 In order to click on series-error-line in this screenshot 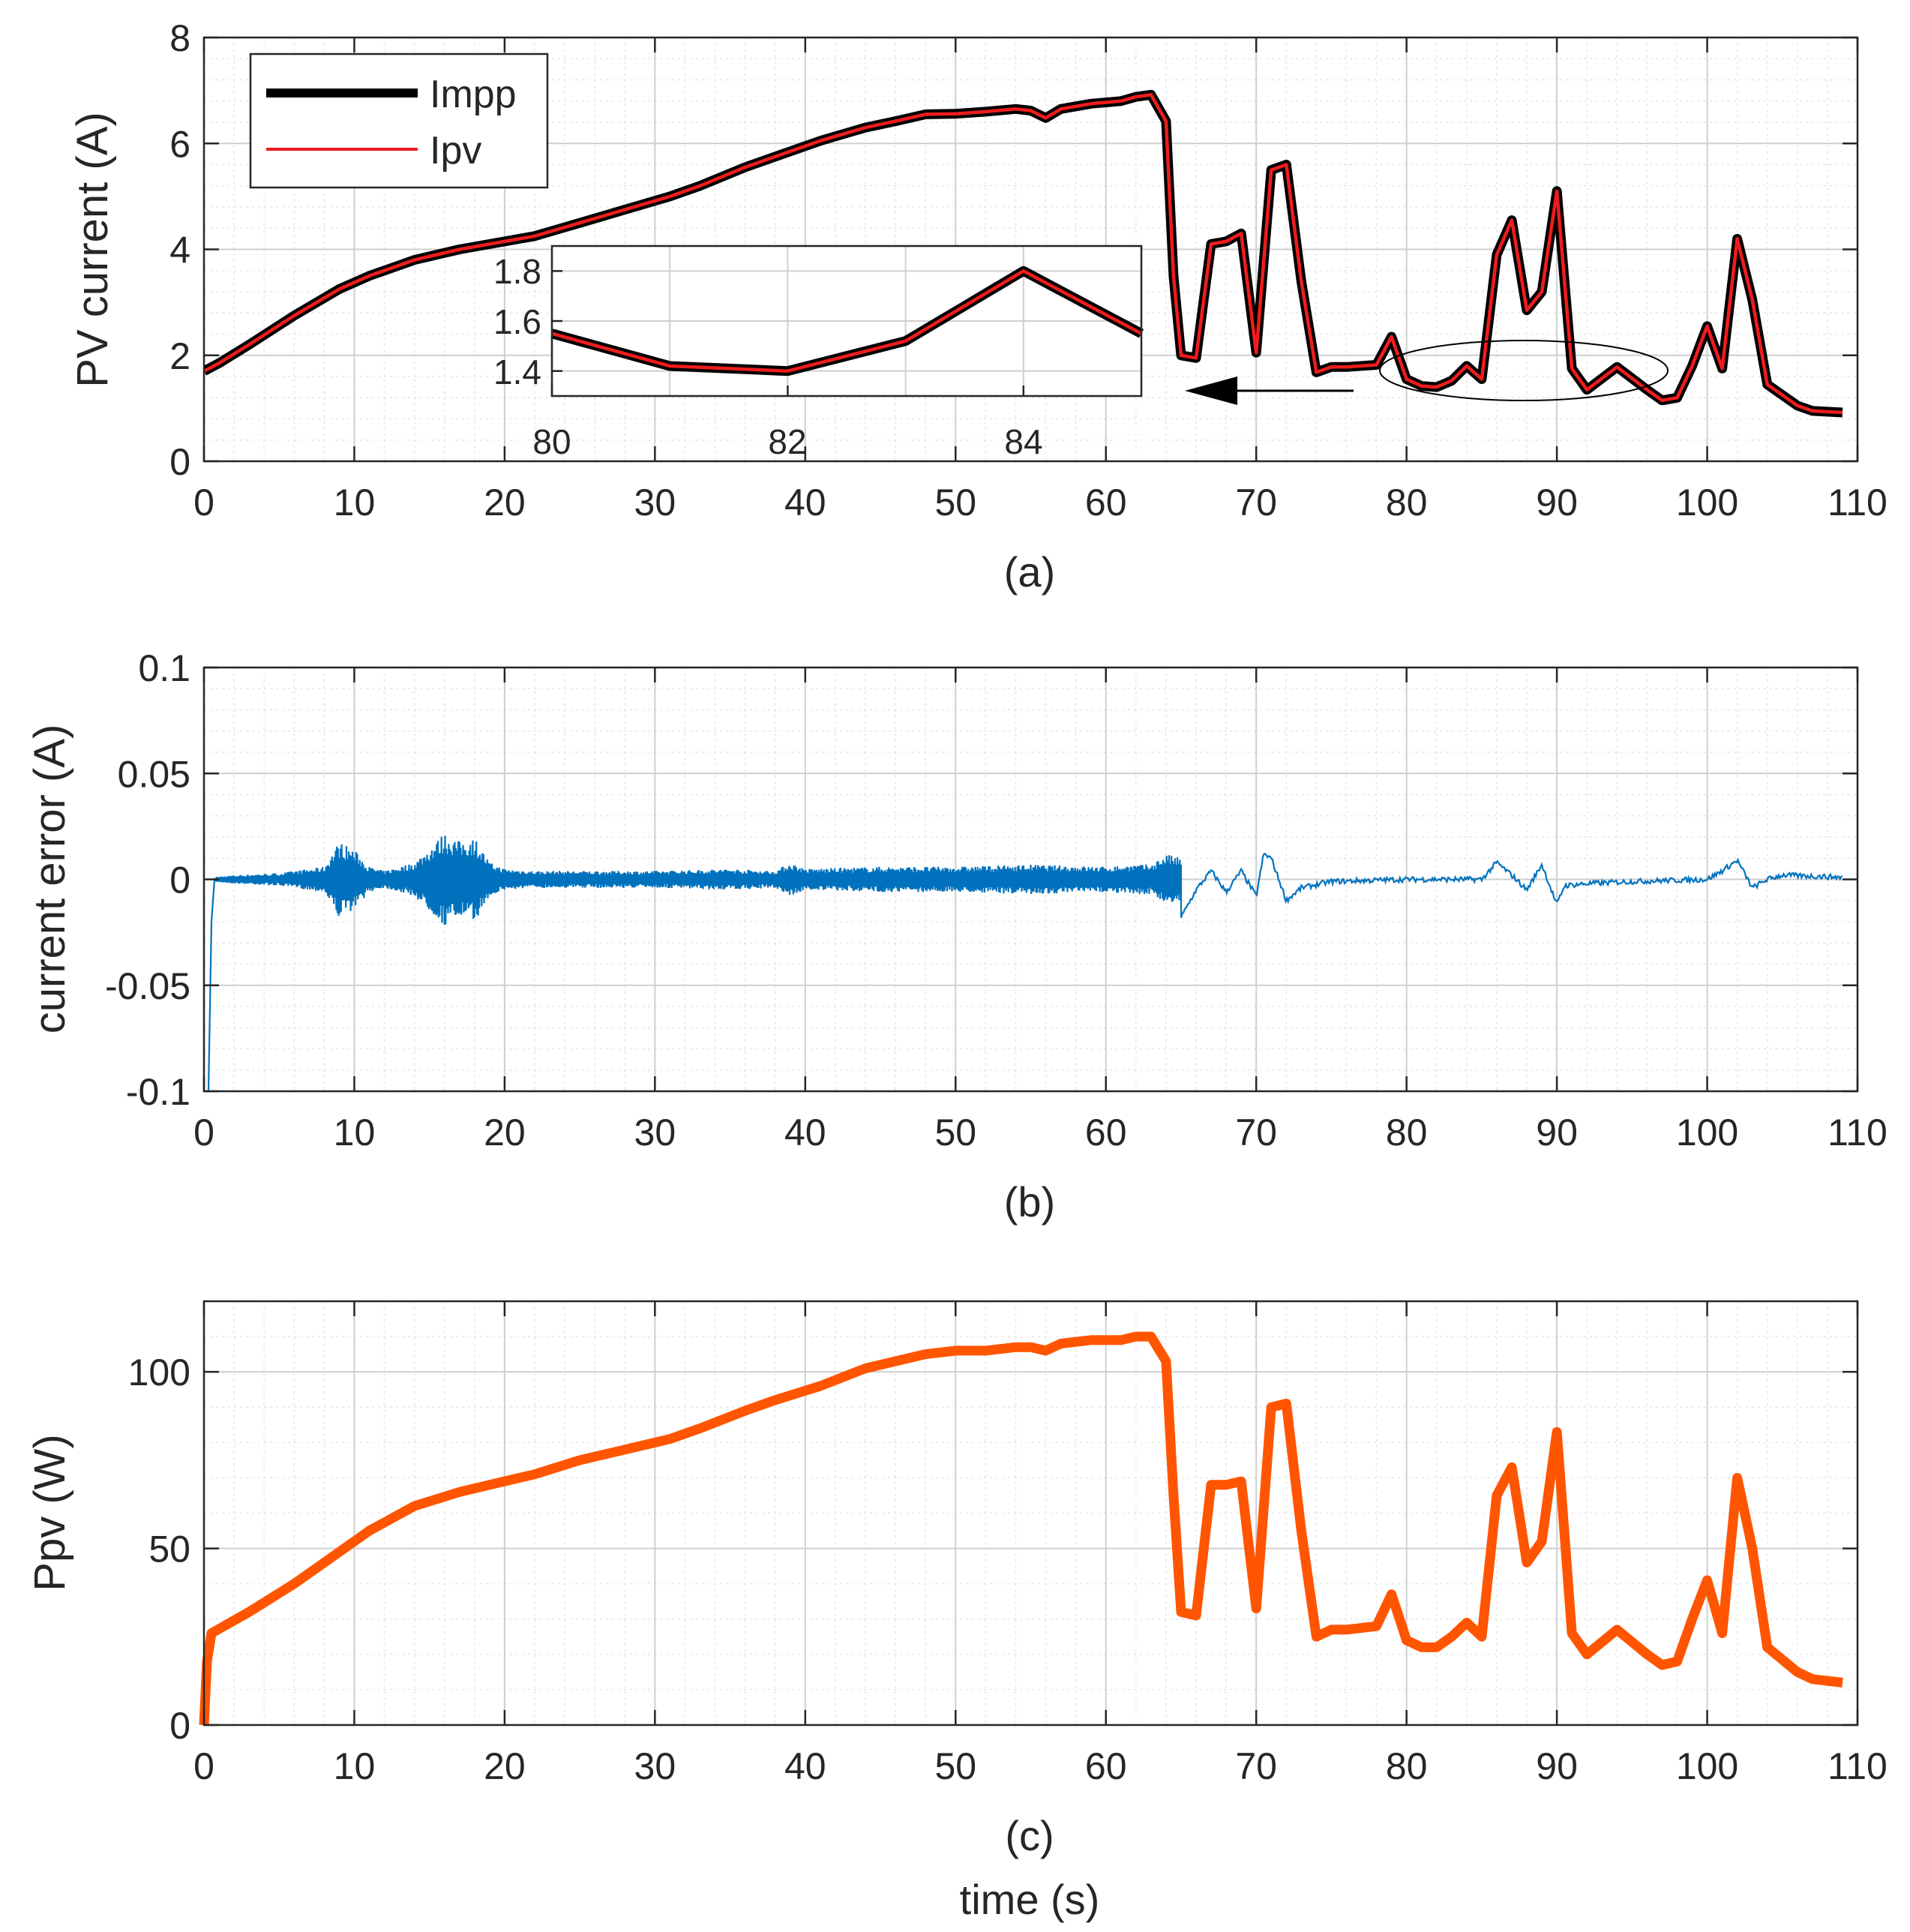, I will do `click(1023, 963)`.